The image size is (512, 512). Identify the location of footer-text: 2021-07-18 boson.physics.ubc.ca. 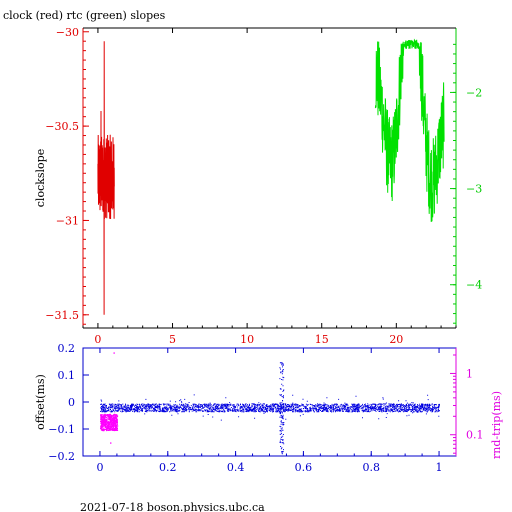
(172, 506).